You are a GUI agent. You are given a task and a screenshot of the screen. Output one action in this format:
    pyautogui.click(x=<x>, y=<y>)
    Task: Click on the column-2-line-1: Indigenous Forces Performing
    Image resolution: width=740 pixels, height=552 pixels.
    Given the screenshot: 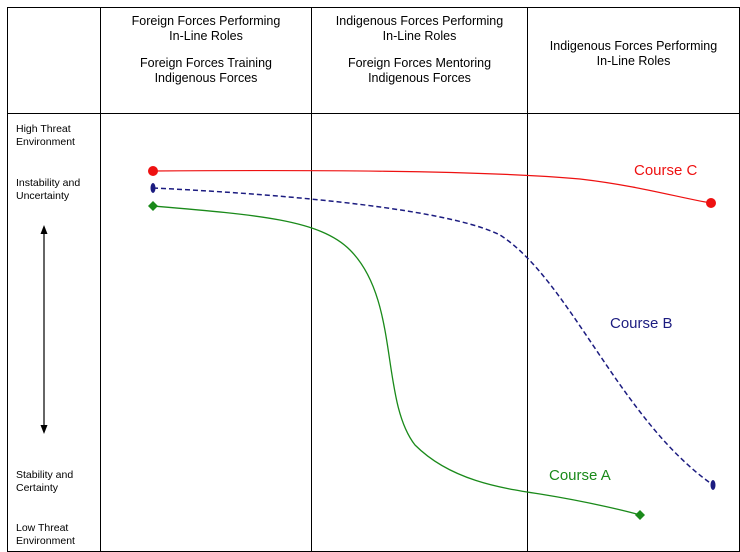 What is the action you would take?
    pyautogui.click(x=419, y=21)
    